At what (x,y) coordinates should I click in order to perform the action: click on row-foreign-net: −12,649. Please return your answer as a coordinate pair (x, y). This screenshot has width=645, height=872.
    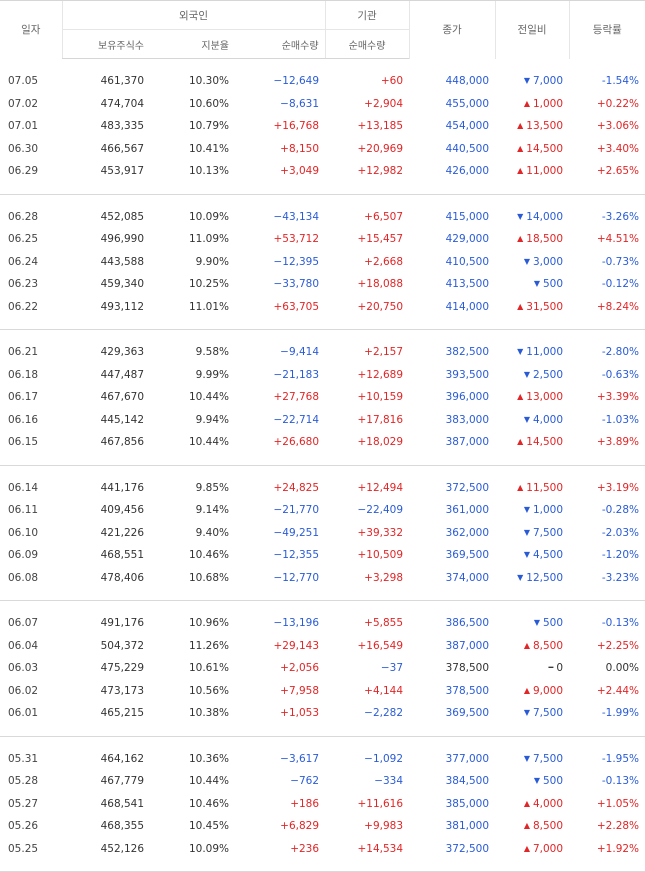
    Looking at the image, I should click on (296, 81).